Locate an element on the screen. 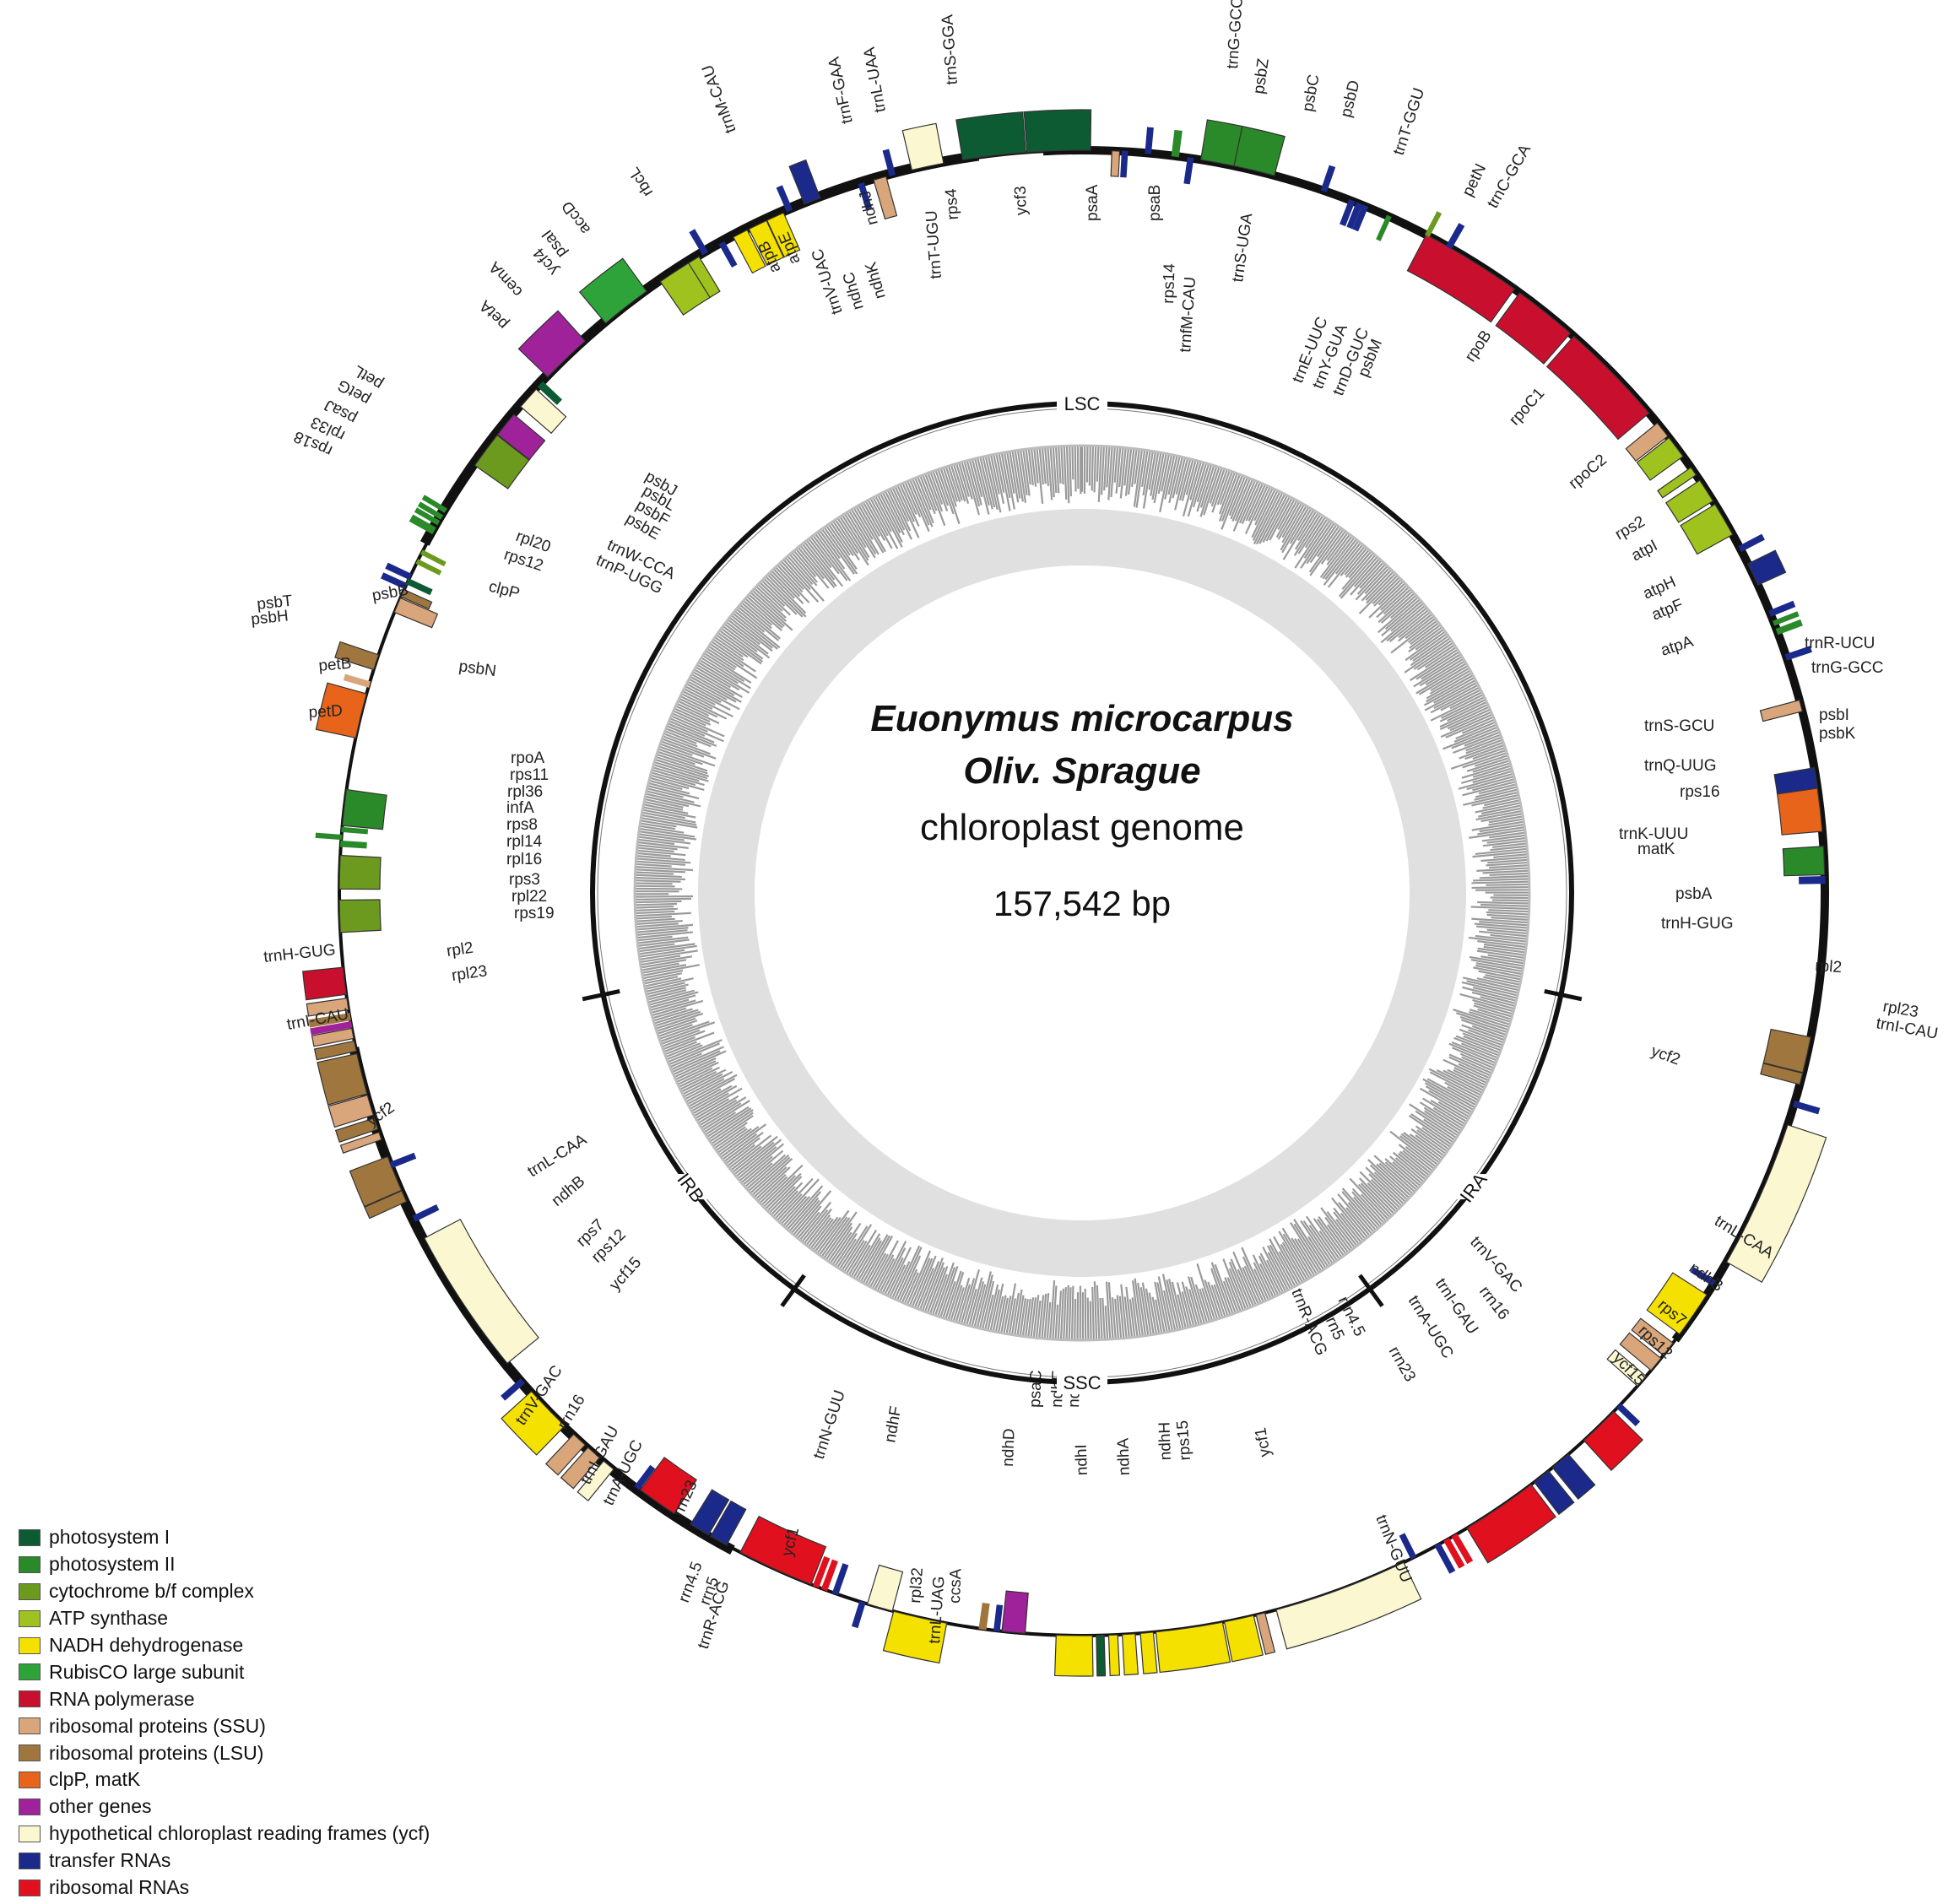 This screenshot has height=1904, width=1954. legend-label: ribosomal RNAs is located at coordinates (119, 1887).